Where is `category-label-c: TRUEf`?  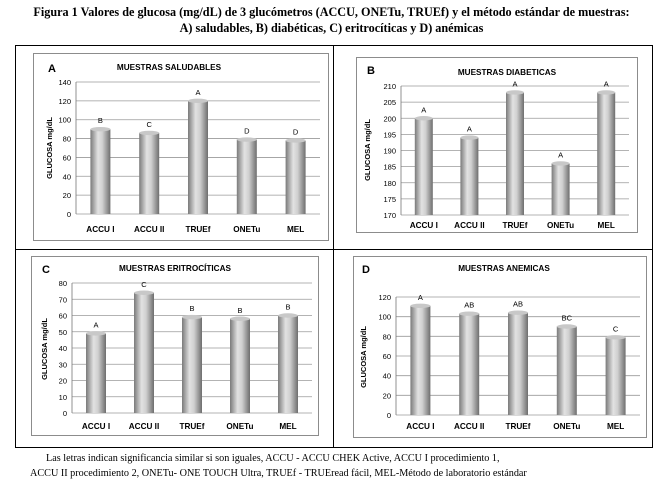
category-label-c: TRUEf is located at coordinates (191, 426).